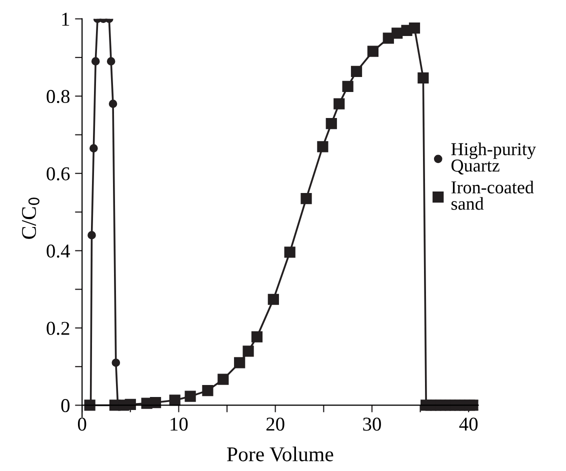  What do you see at coordinates (31, 218) in the screenshot?
I see `y-axis-title: C/C$_{0}$` at bounding box center [31, 218].